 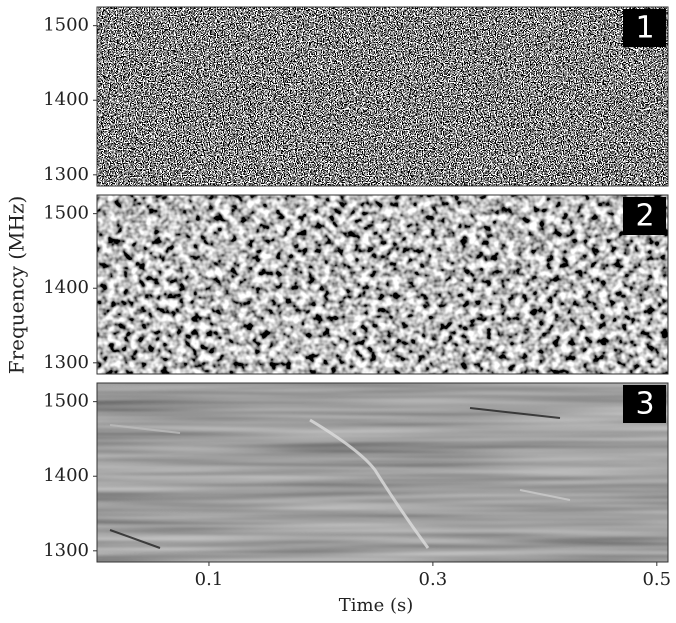 What do you see at coordinates (433, 579) in the screenshot?
I see `x-tick-label: 0.3` at bounding box center [433, 579].